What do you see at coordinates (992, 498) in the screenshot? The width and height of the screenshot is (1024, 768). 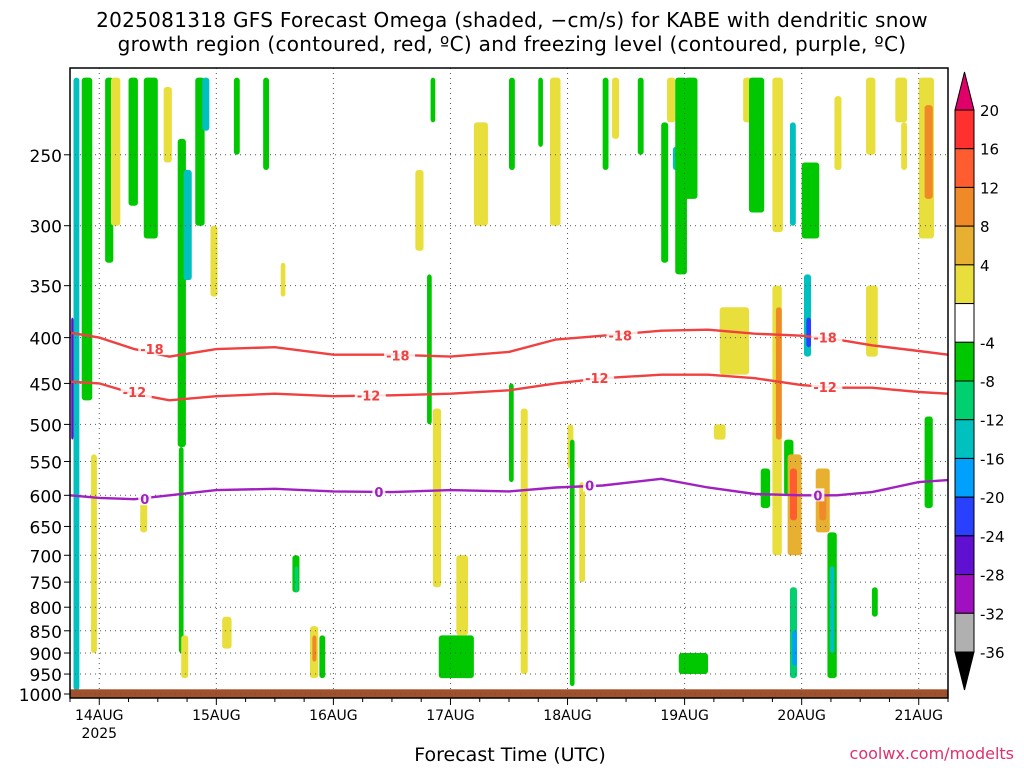 I see `colorbar-label-9: -20` at bounding box center [992, 498].